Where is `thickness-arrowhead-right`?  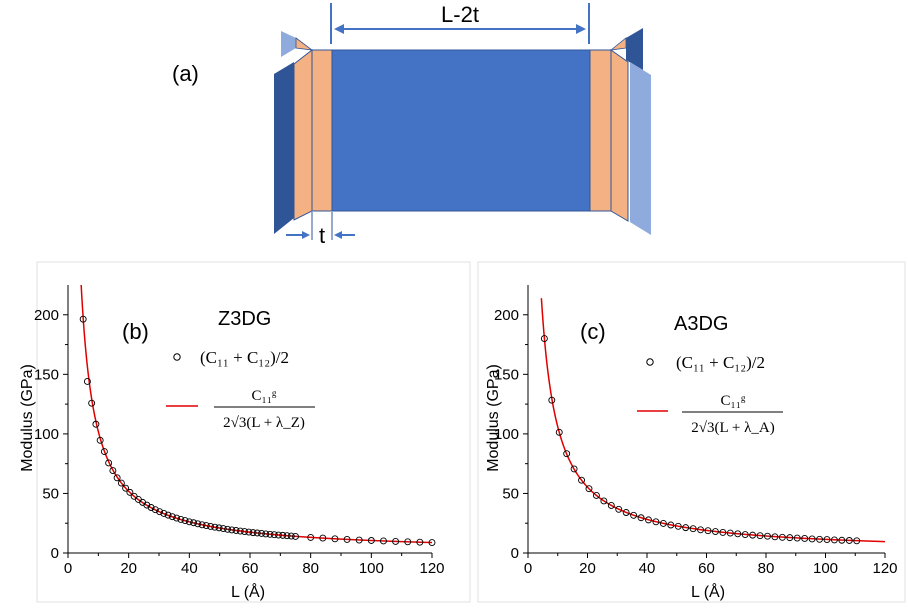
thickness-arrowhead-right is located at coordinates (338, 235).